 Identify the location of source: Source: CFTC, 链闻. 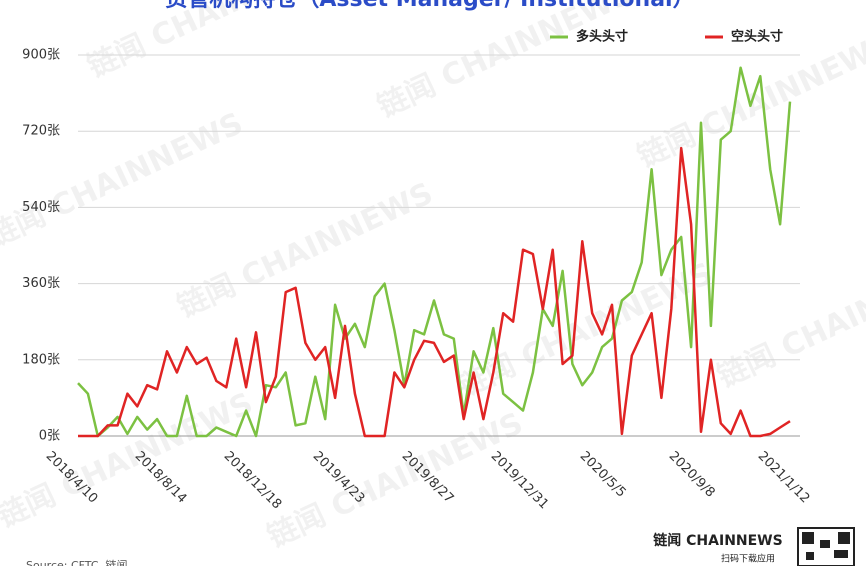
(77, 562).